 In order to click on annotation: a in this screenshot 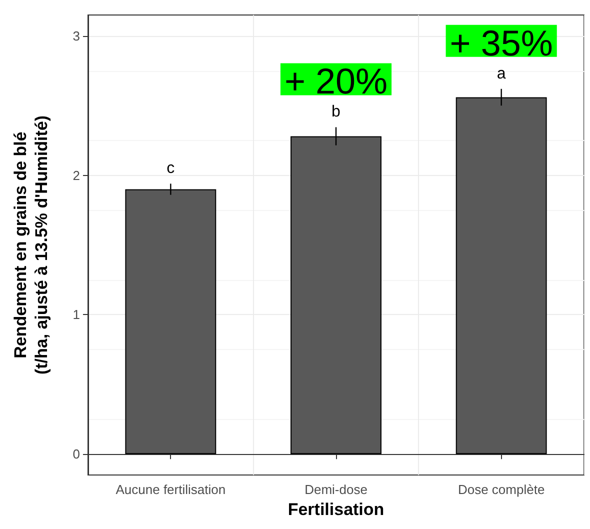, I will do `click(501, 73)`.